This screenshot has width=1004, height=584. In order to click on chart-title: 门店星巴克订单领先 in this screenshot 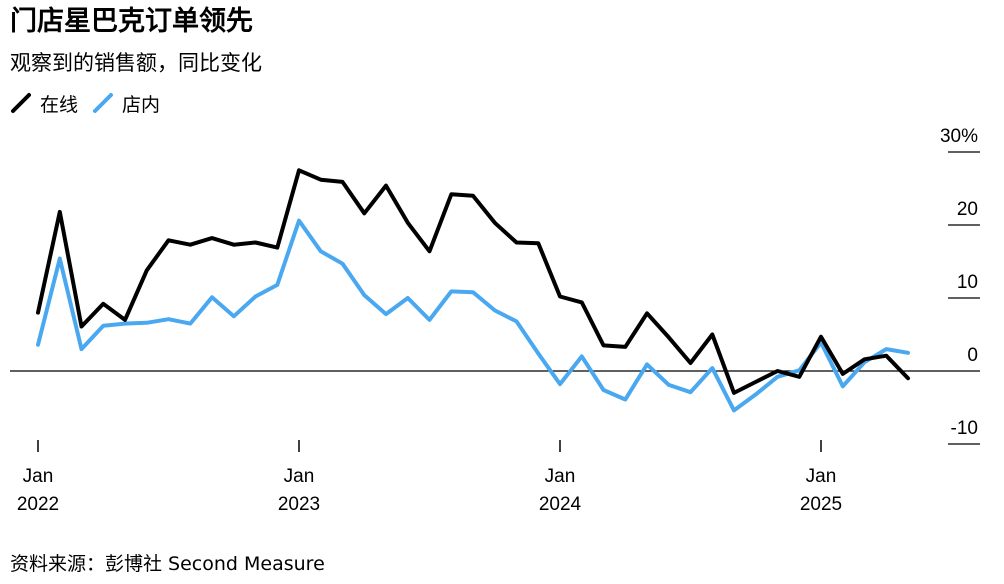, I will do `click(131, 21)`.